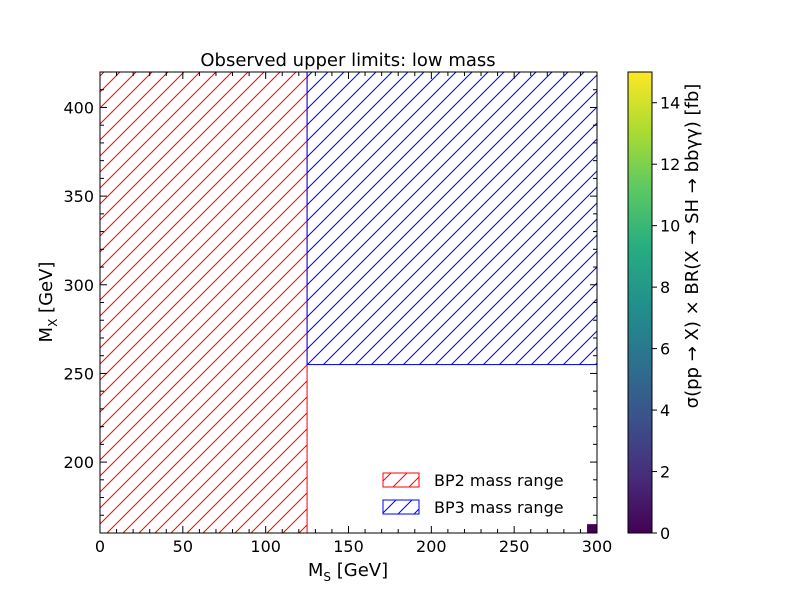 Image resolution: width=799 pixels, height=599 pixels. I want to click on x-tick-label-2: 100, so click(265, 546).